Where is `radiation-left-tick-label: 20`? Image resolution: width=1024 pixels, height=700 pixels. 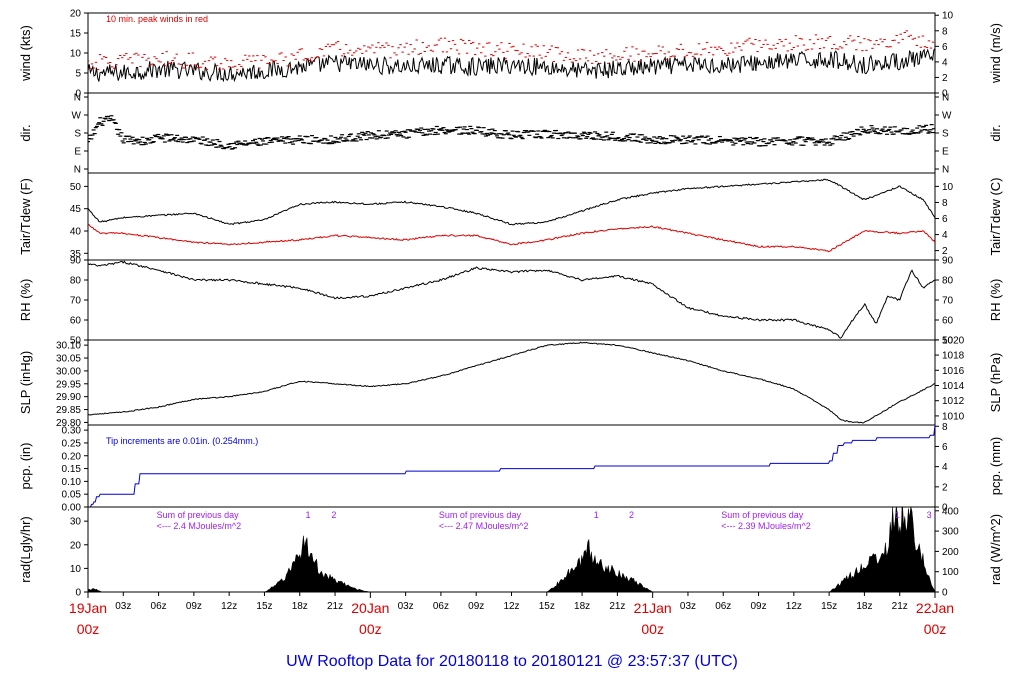
radiation-left-tick-label: 20 is located at coordinates (76, 545).